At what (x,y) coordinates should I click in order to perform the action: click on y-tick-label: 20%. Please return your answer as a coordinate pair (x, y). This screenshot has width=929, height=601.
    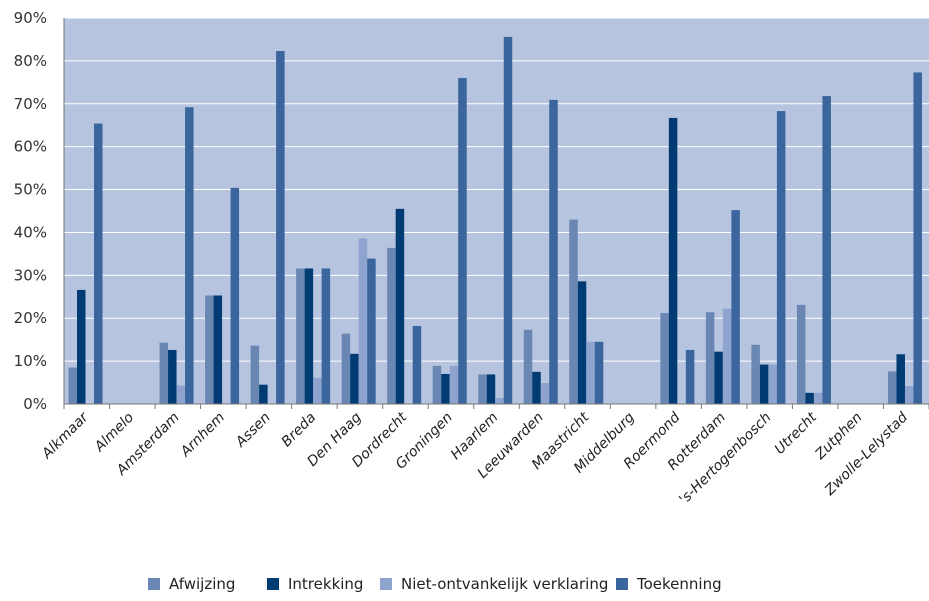
    Looking at the image, I should click on (30, 318).